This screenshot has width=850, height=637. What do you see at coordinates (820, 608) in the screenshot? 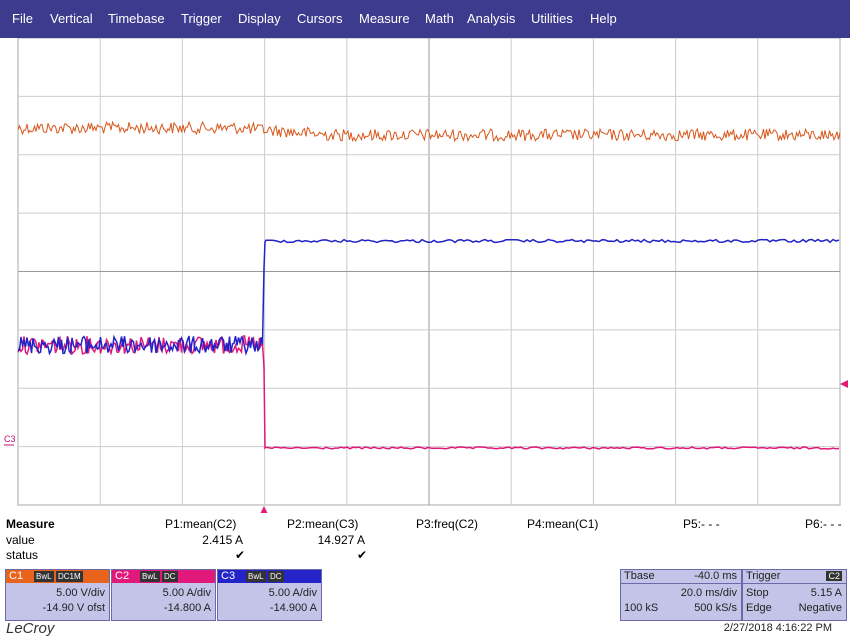
I see `trigger-slope: Negative` at bounding box center [820, 608].